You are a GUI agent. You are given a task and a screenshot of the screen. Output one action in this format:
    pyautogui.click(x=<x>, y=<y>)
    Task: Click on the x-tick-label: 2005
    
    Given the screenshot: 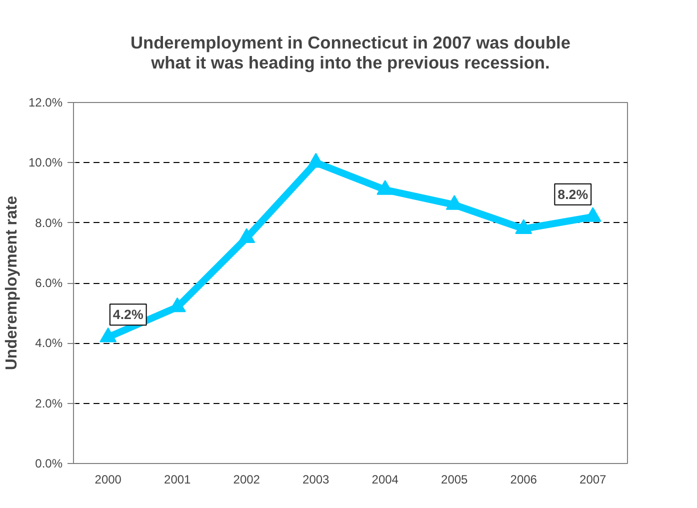 What is the action you would take?
    pyautogui.click(x=454, y=479)
    